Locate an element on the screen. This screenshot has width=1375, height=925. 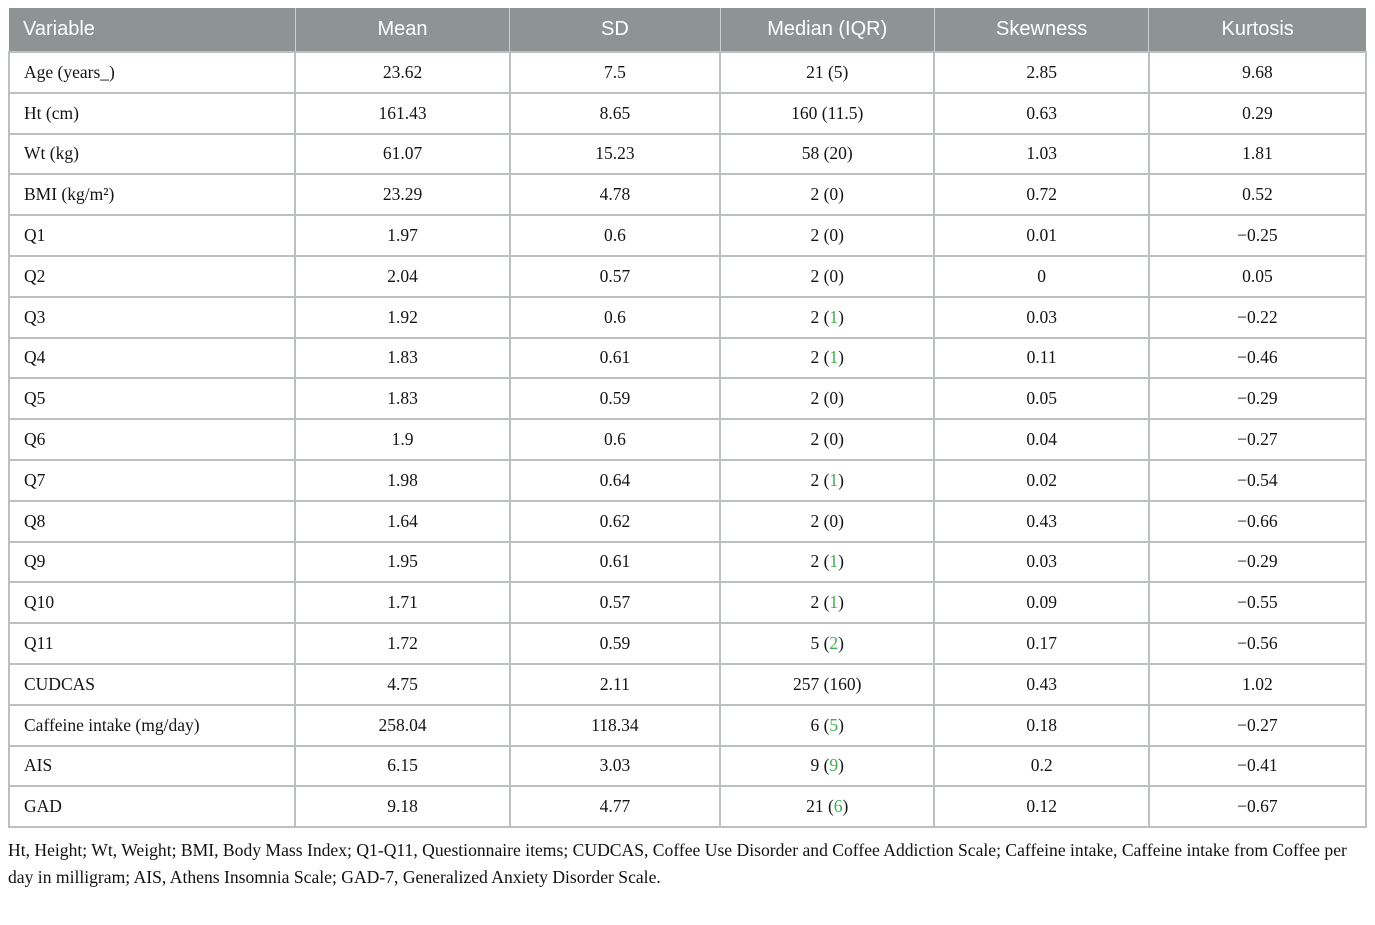
cell-skewness: 0.09 is located at coordinates (1041, 603).